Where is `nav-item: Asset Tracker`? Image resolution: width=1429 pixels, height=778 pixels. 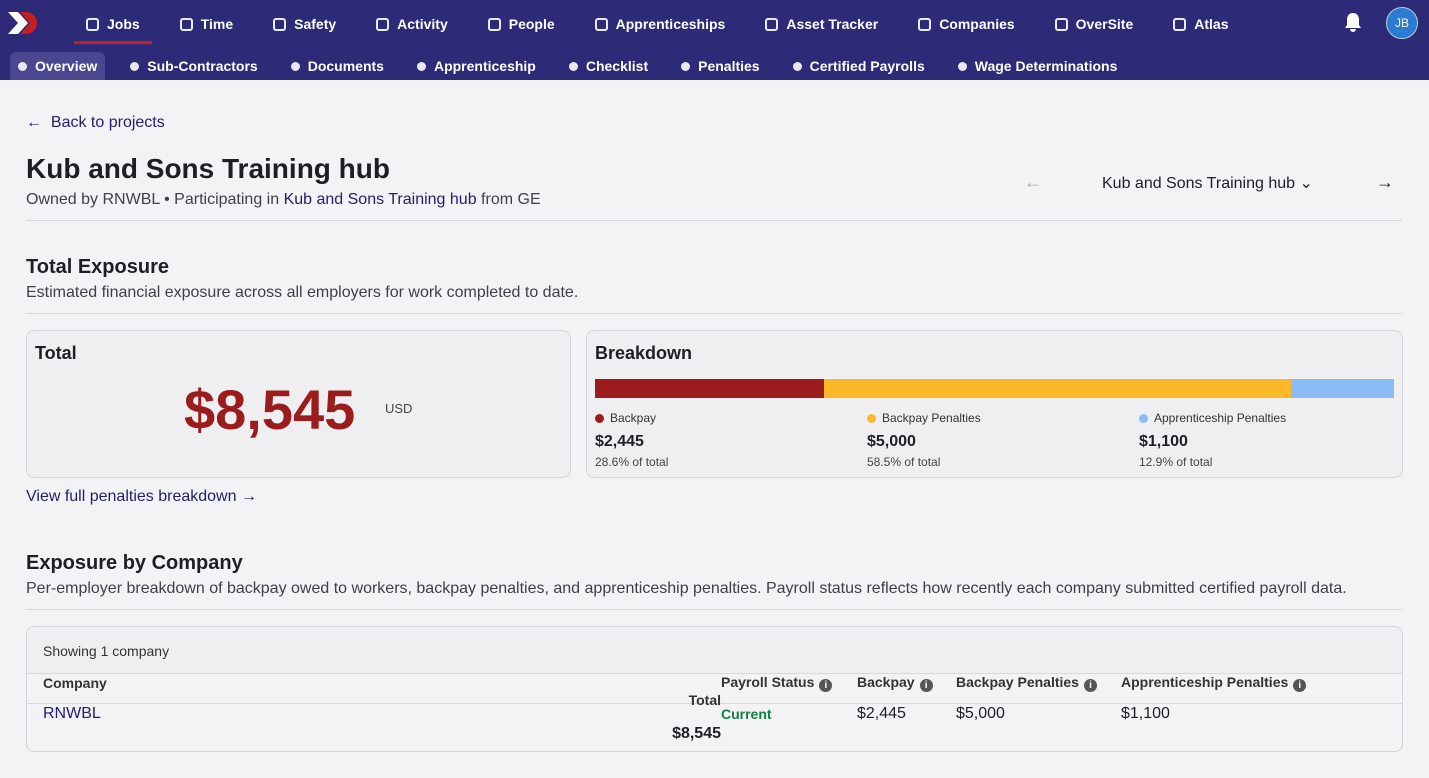 nav-item: Asset Tracker is located at coordinates (821, 24).